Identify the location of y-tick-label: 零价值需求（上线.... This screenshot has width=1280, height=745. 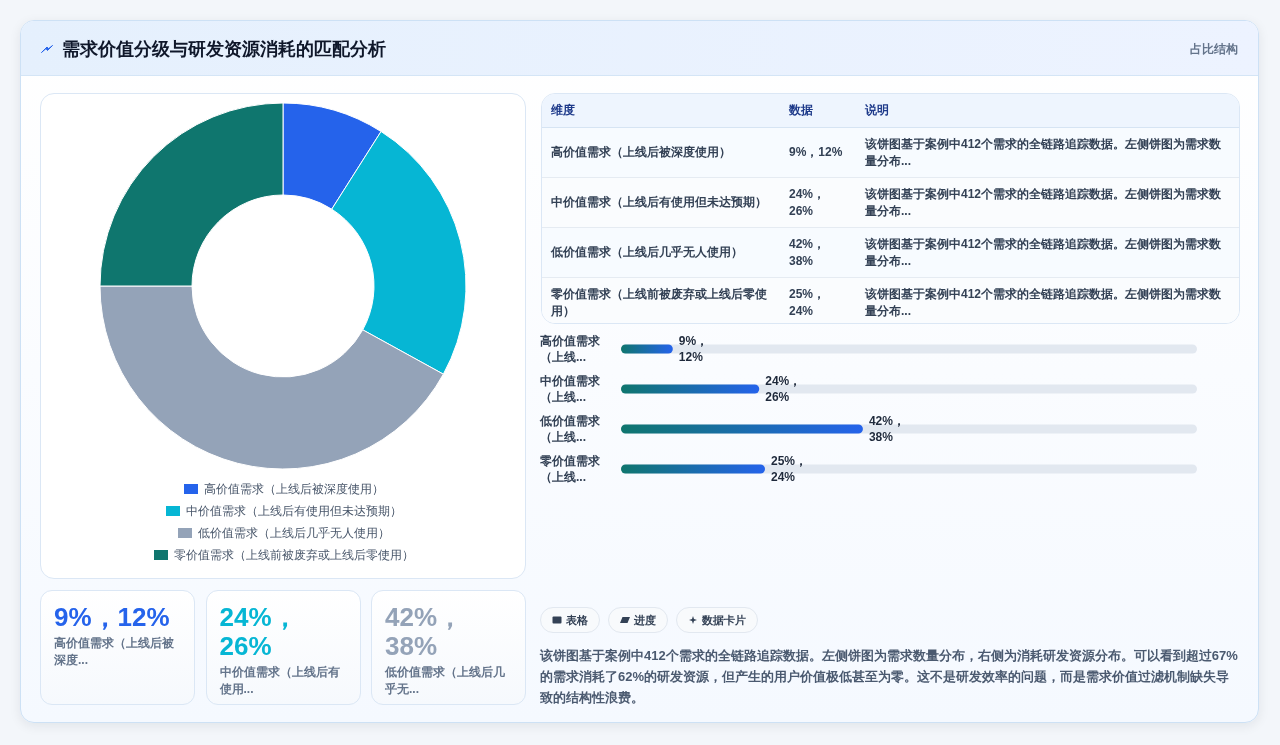
(570, 469).